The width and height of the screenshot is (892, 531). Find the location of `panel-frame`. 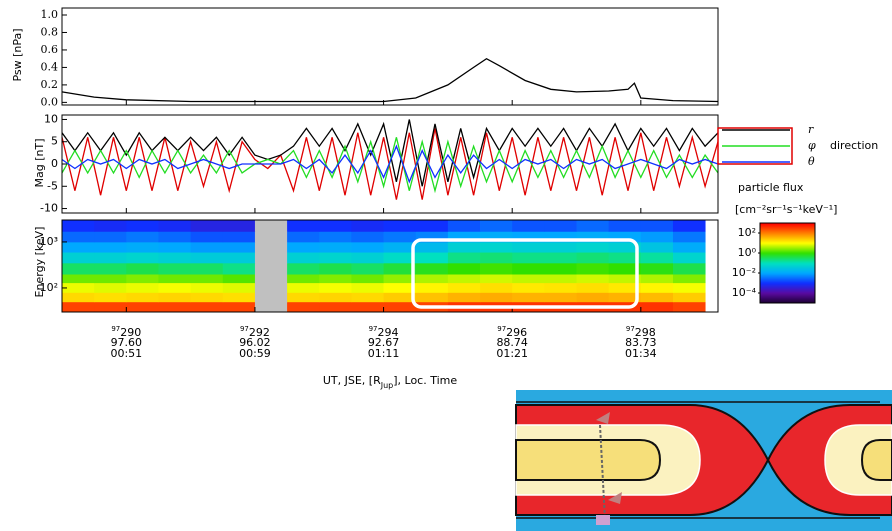

panel-frame is located at coordinates (390, 266).